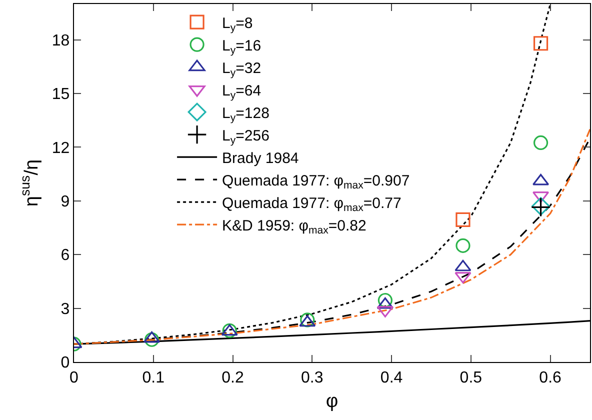 The height and width of the screenshot is (420, 592). What do you see at coordinates (65, 202) in the screenshot?
I see `y-tick-label: 9` at bounding box center [65, 202].